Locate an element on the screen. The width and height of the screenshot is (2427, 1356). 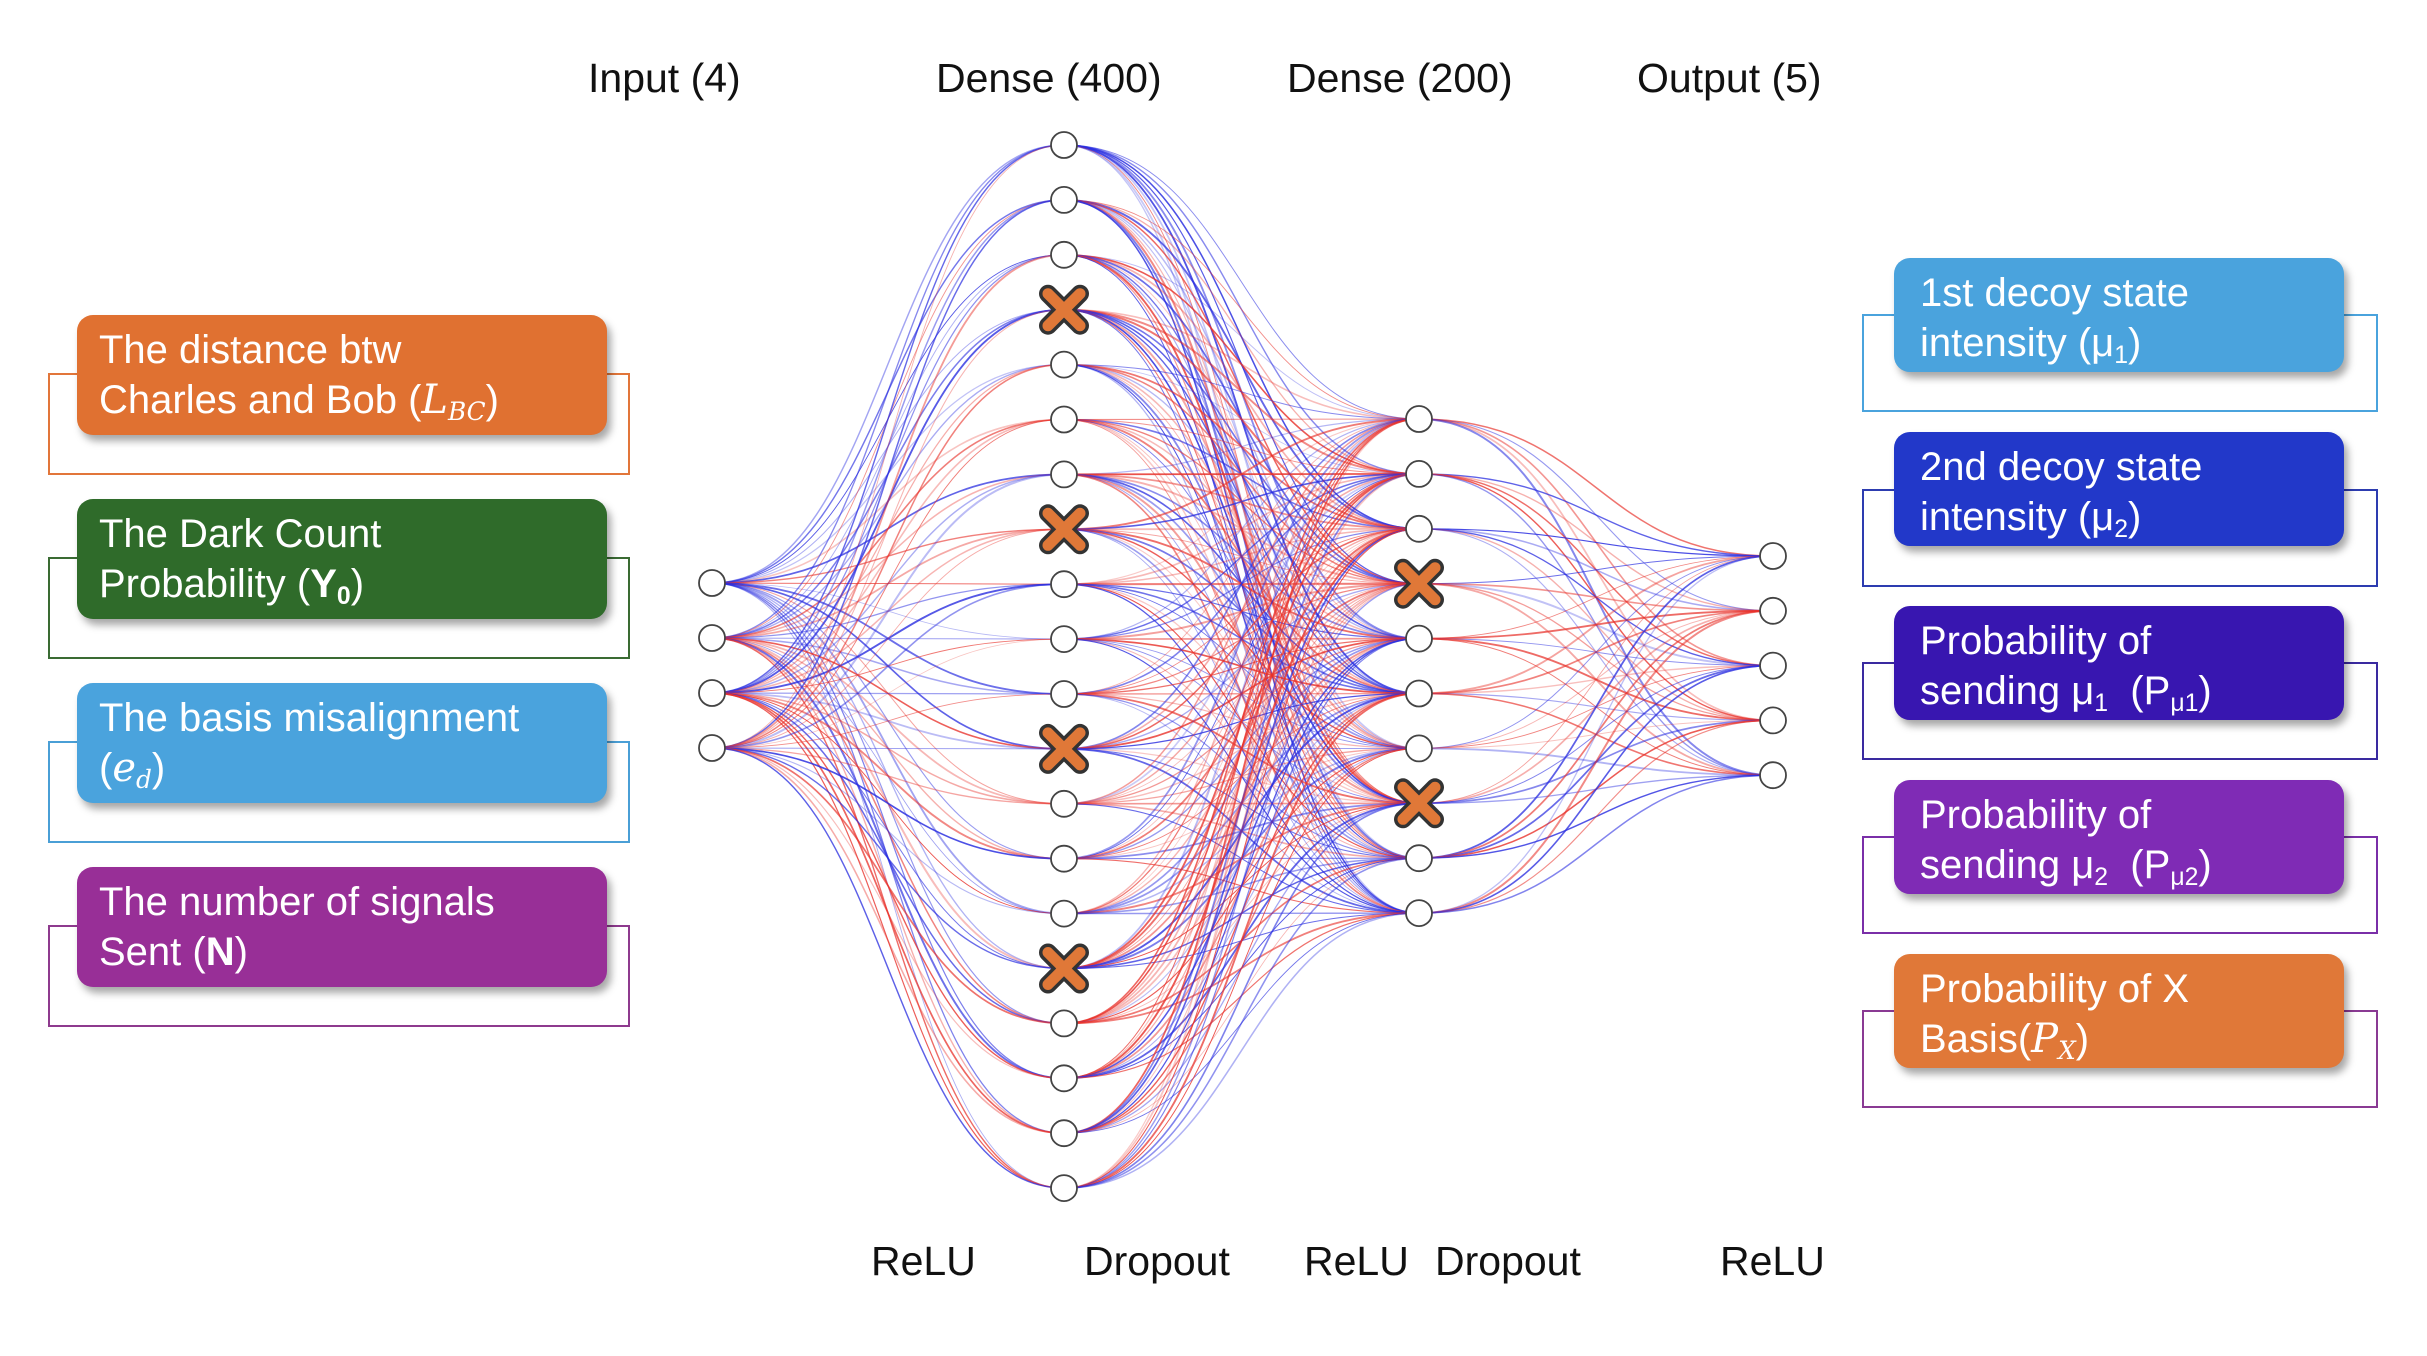
layer-title-input: Input (4) is located at coordinates (664, 78).